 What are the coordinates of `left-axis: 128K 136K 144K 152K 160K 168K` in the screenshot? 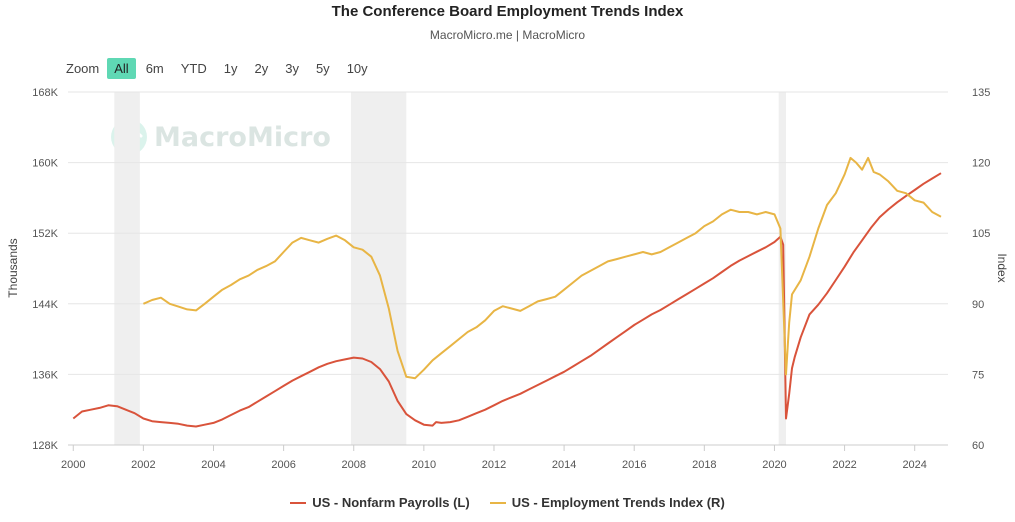 It's located at (45, 269).